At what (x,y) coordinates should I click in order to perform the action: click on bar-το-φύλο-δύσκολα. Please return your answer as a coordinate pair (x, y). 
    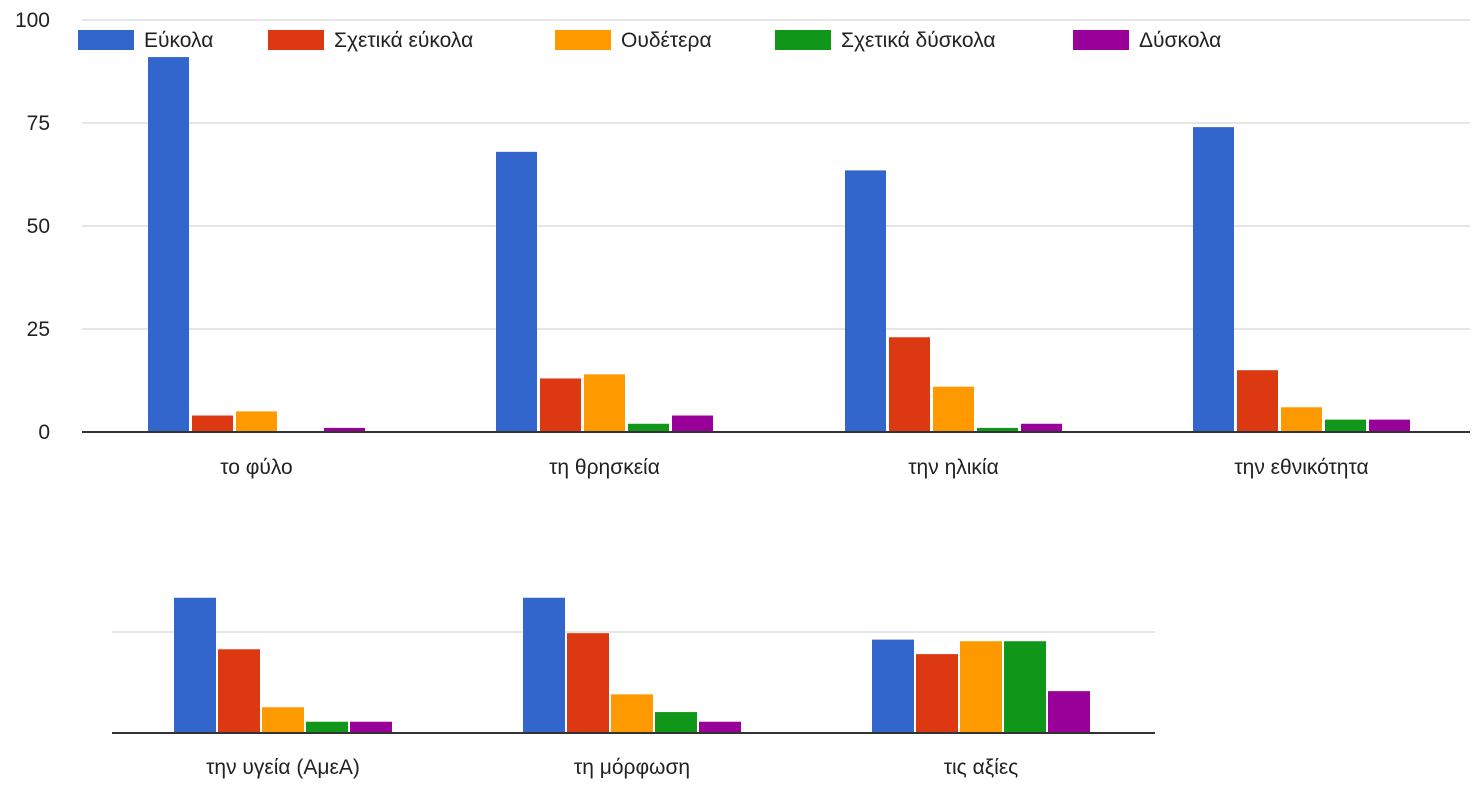
    Looking at the image, I should click on (344, 429).